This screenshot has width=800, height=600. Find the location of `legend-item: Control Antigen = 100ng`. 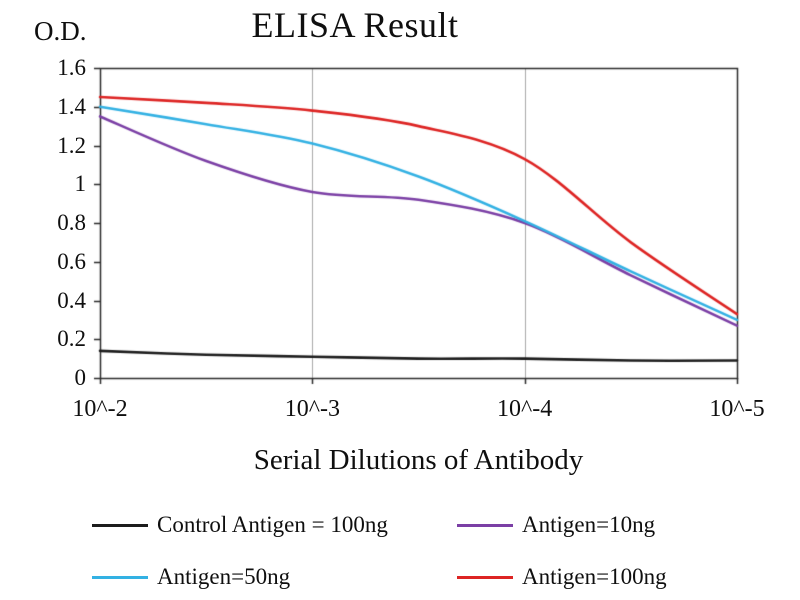

legend-item: Control Antigen = 100ng is located at coordinates (274, 525).